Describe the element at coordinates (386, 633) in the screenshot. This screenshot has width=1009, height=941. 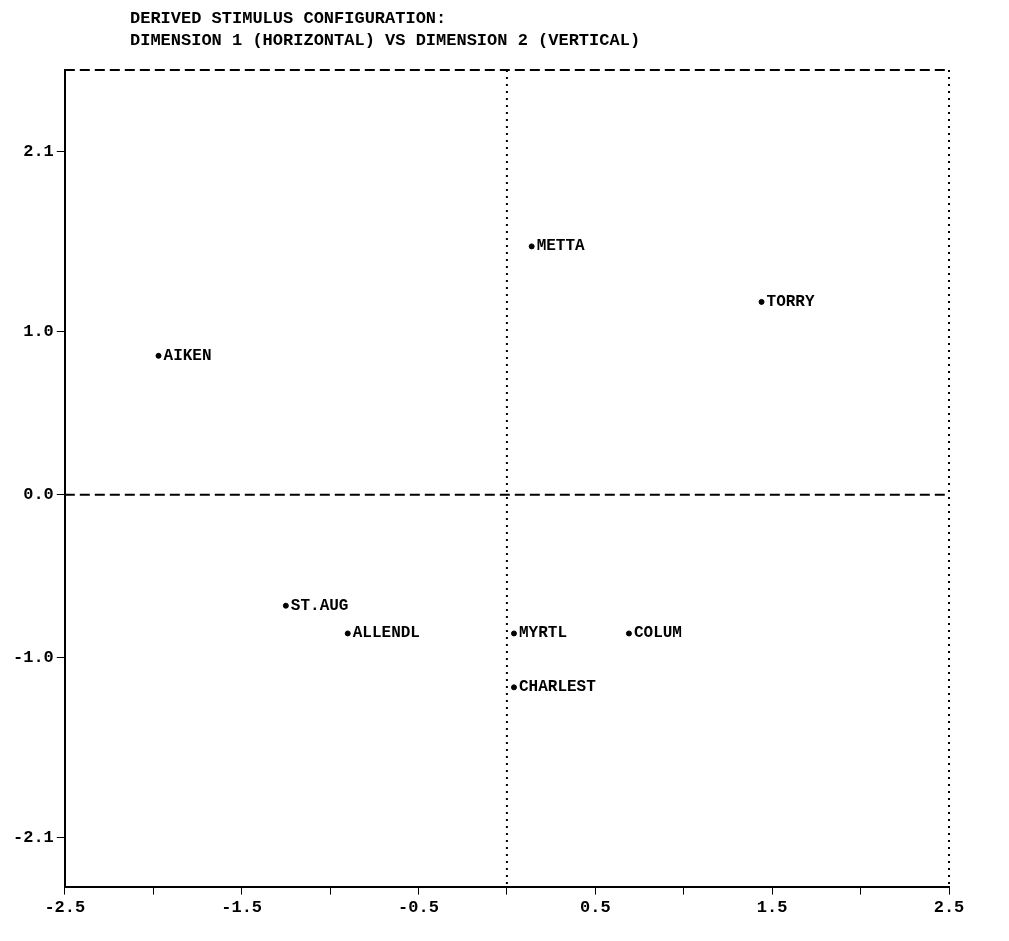
I see `text: ALLENDL` at that location.